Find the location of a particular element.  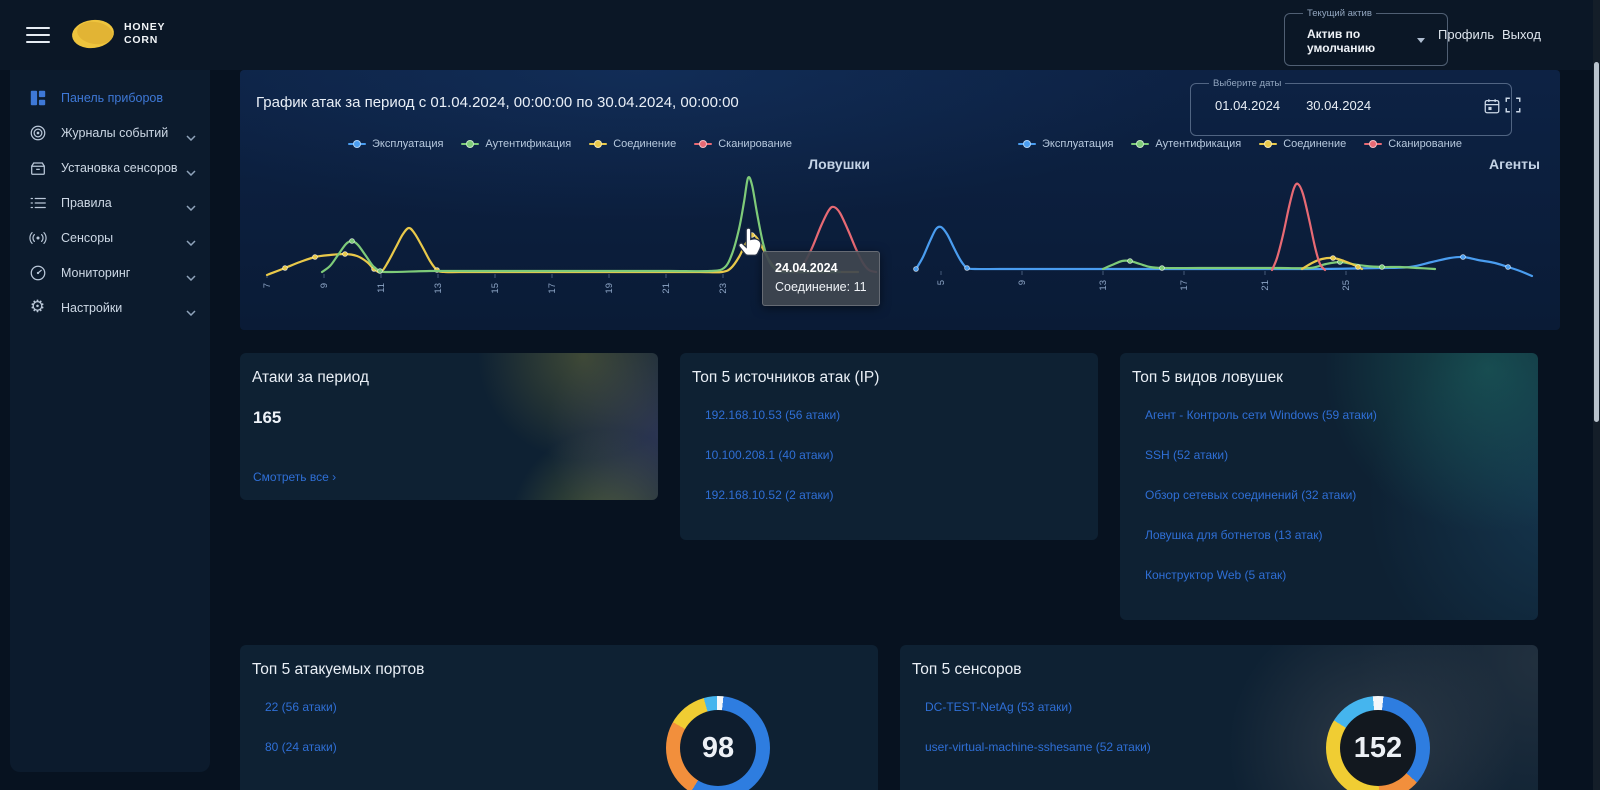

trap-link: Конструктор Web (5 атак) is located at coordinates (1216, 575).